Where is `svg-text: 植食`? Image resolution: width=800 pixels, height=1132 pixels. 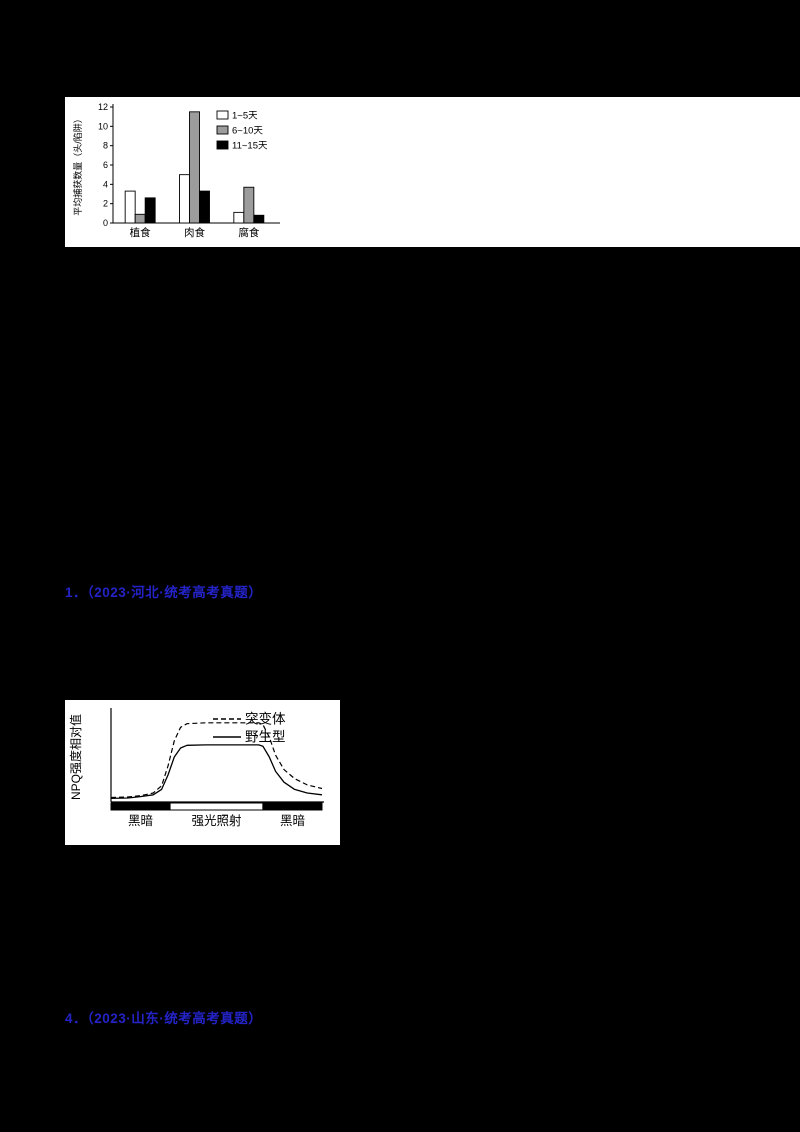 svg-text: 植食 is located at coordinates (140, 232).